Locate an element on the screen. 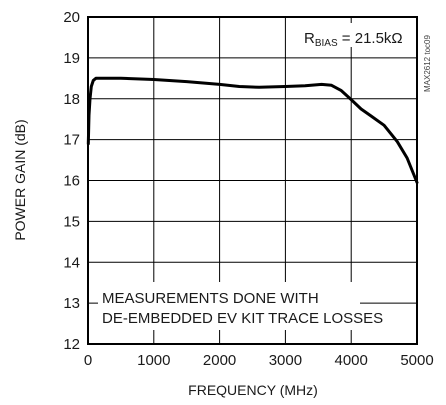 The height and width of the screenshot is (405, 446). y-tick-label: 20 is located at coordinates (71, 17).